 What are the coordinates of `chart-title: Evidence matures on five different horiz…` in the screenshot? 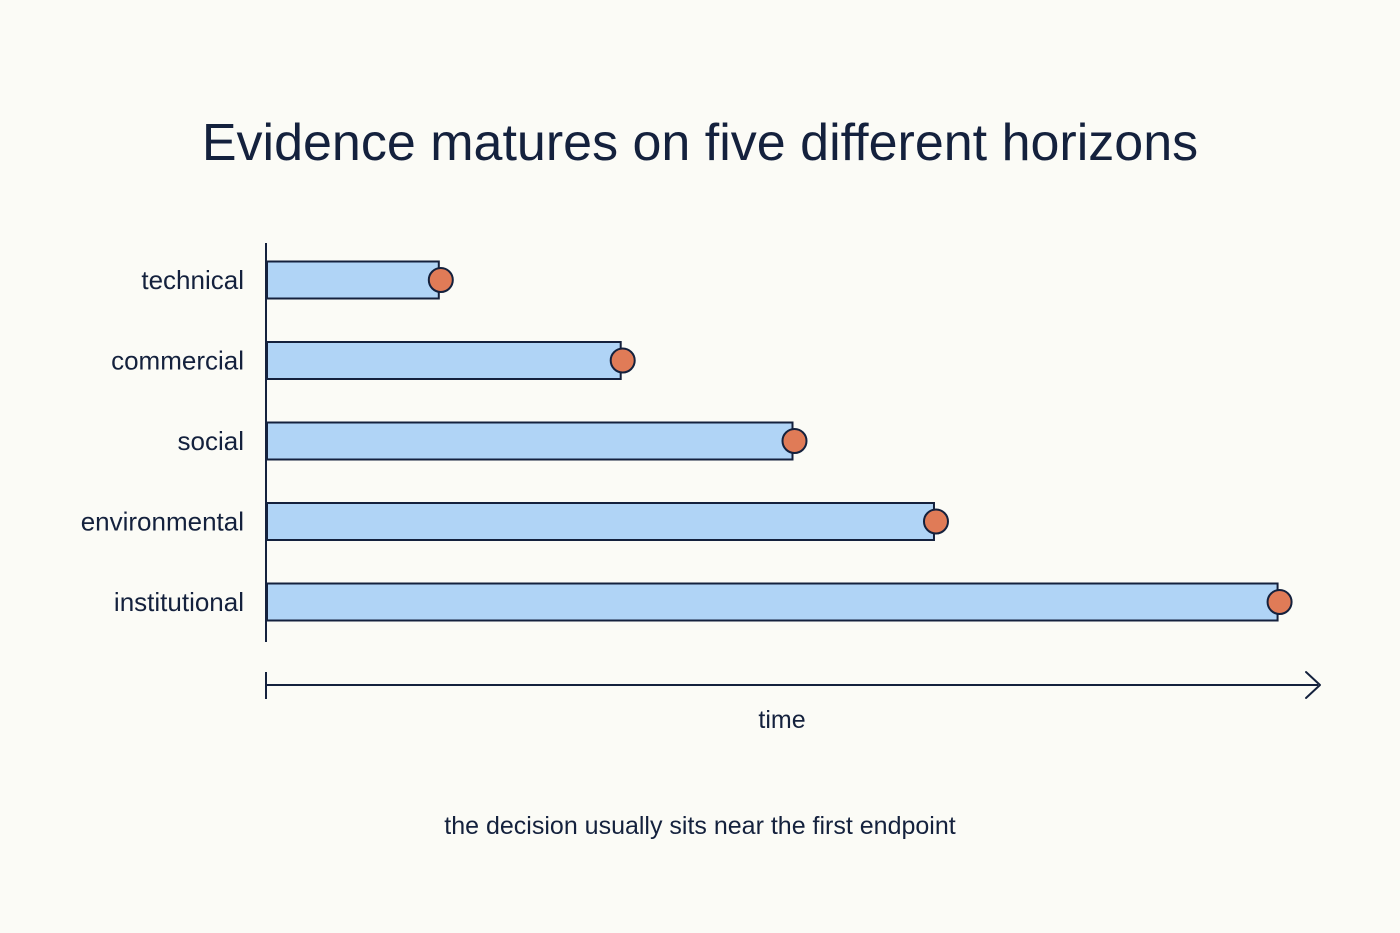 It's located at (700, 143).